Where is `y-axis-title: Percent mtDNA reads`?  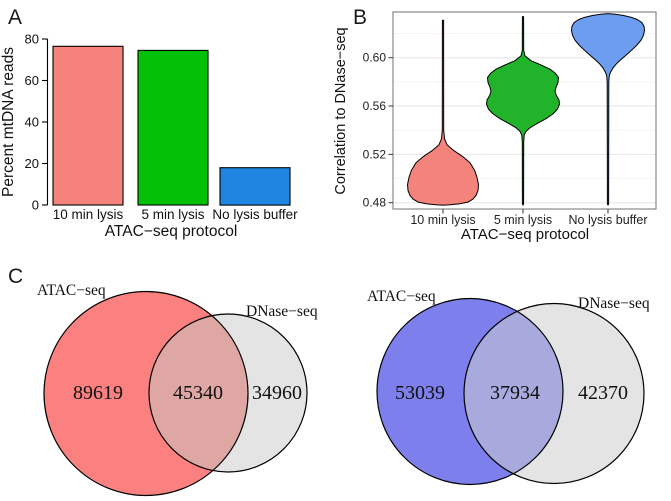 y-axis-title: Percent mtDNA reads is located at coordinates (8, 122).